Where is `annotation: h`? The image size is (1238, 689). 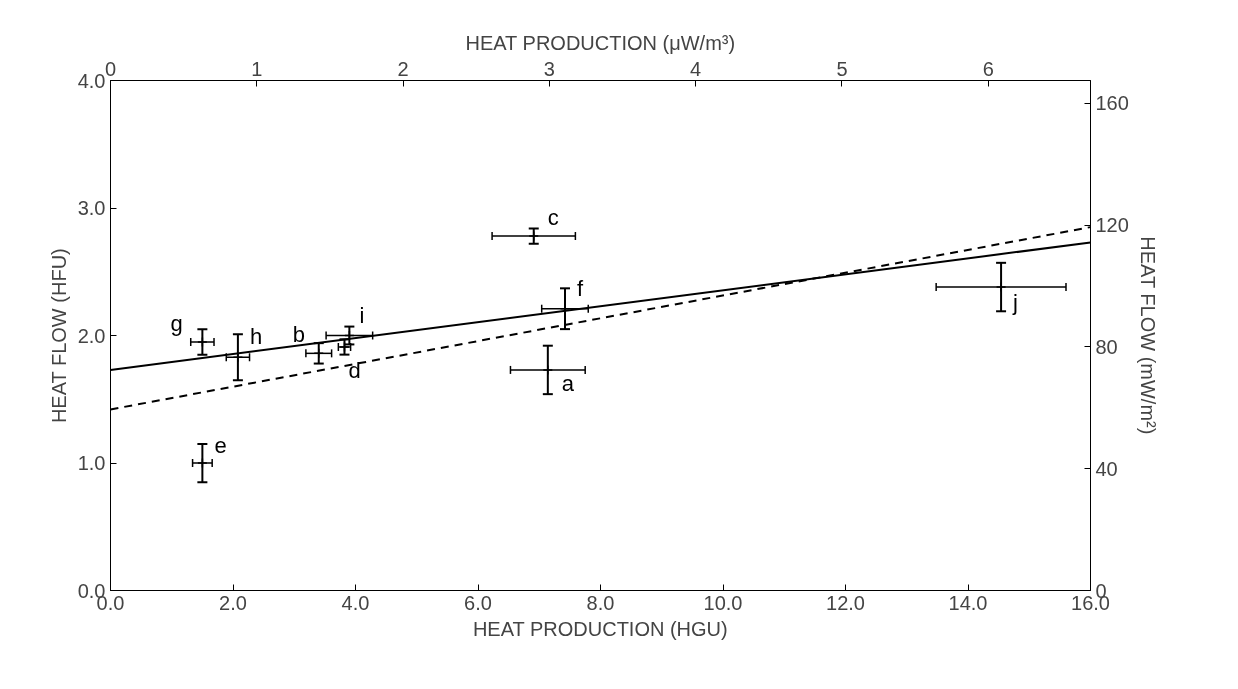 annotation: h is located at coordinates (256, 337).